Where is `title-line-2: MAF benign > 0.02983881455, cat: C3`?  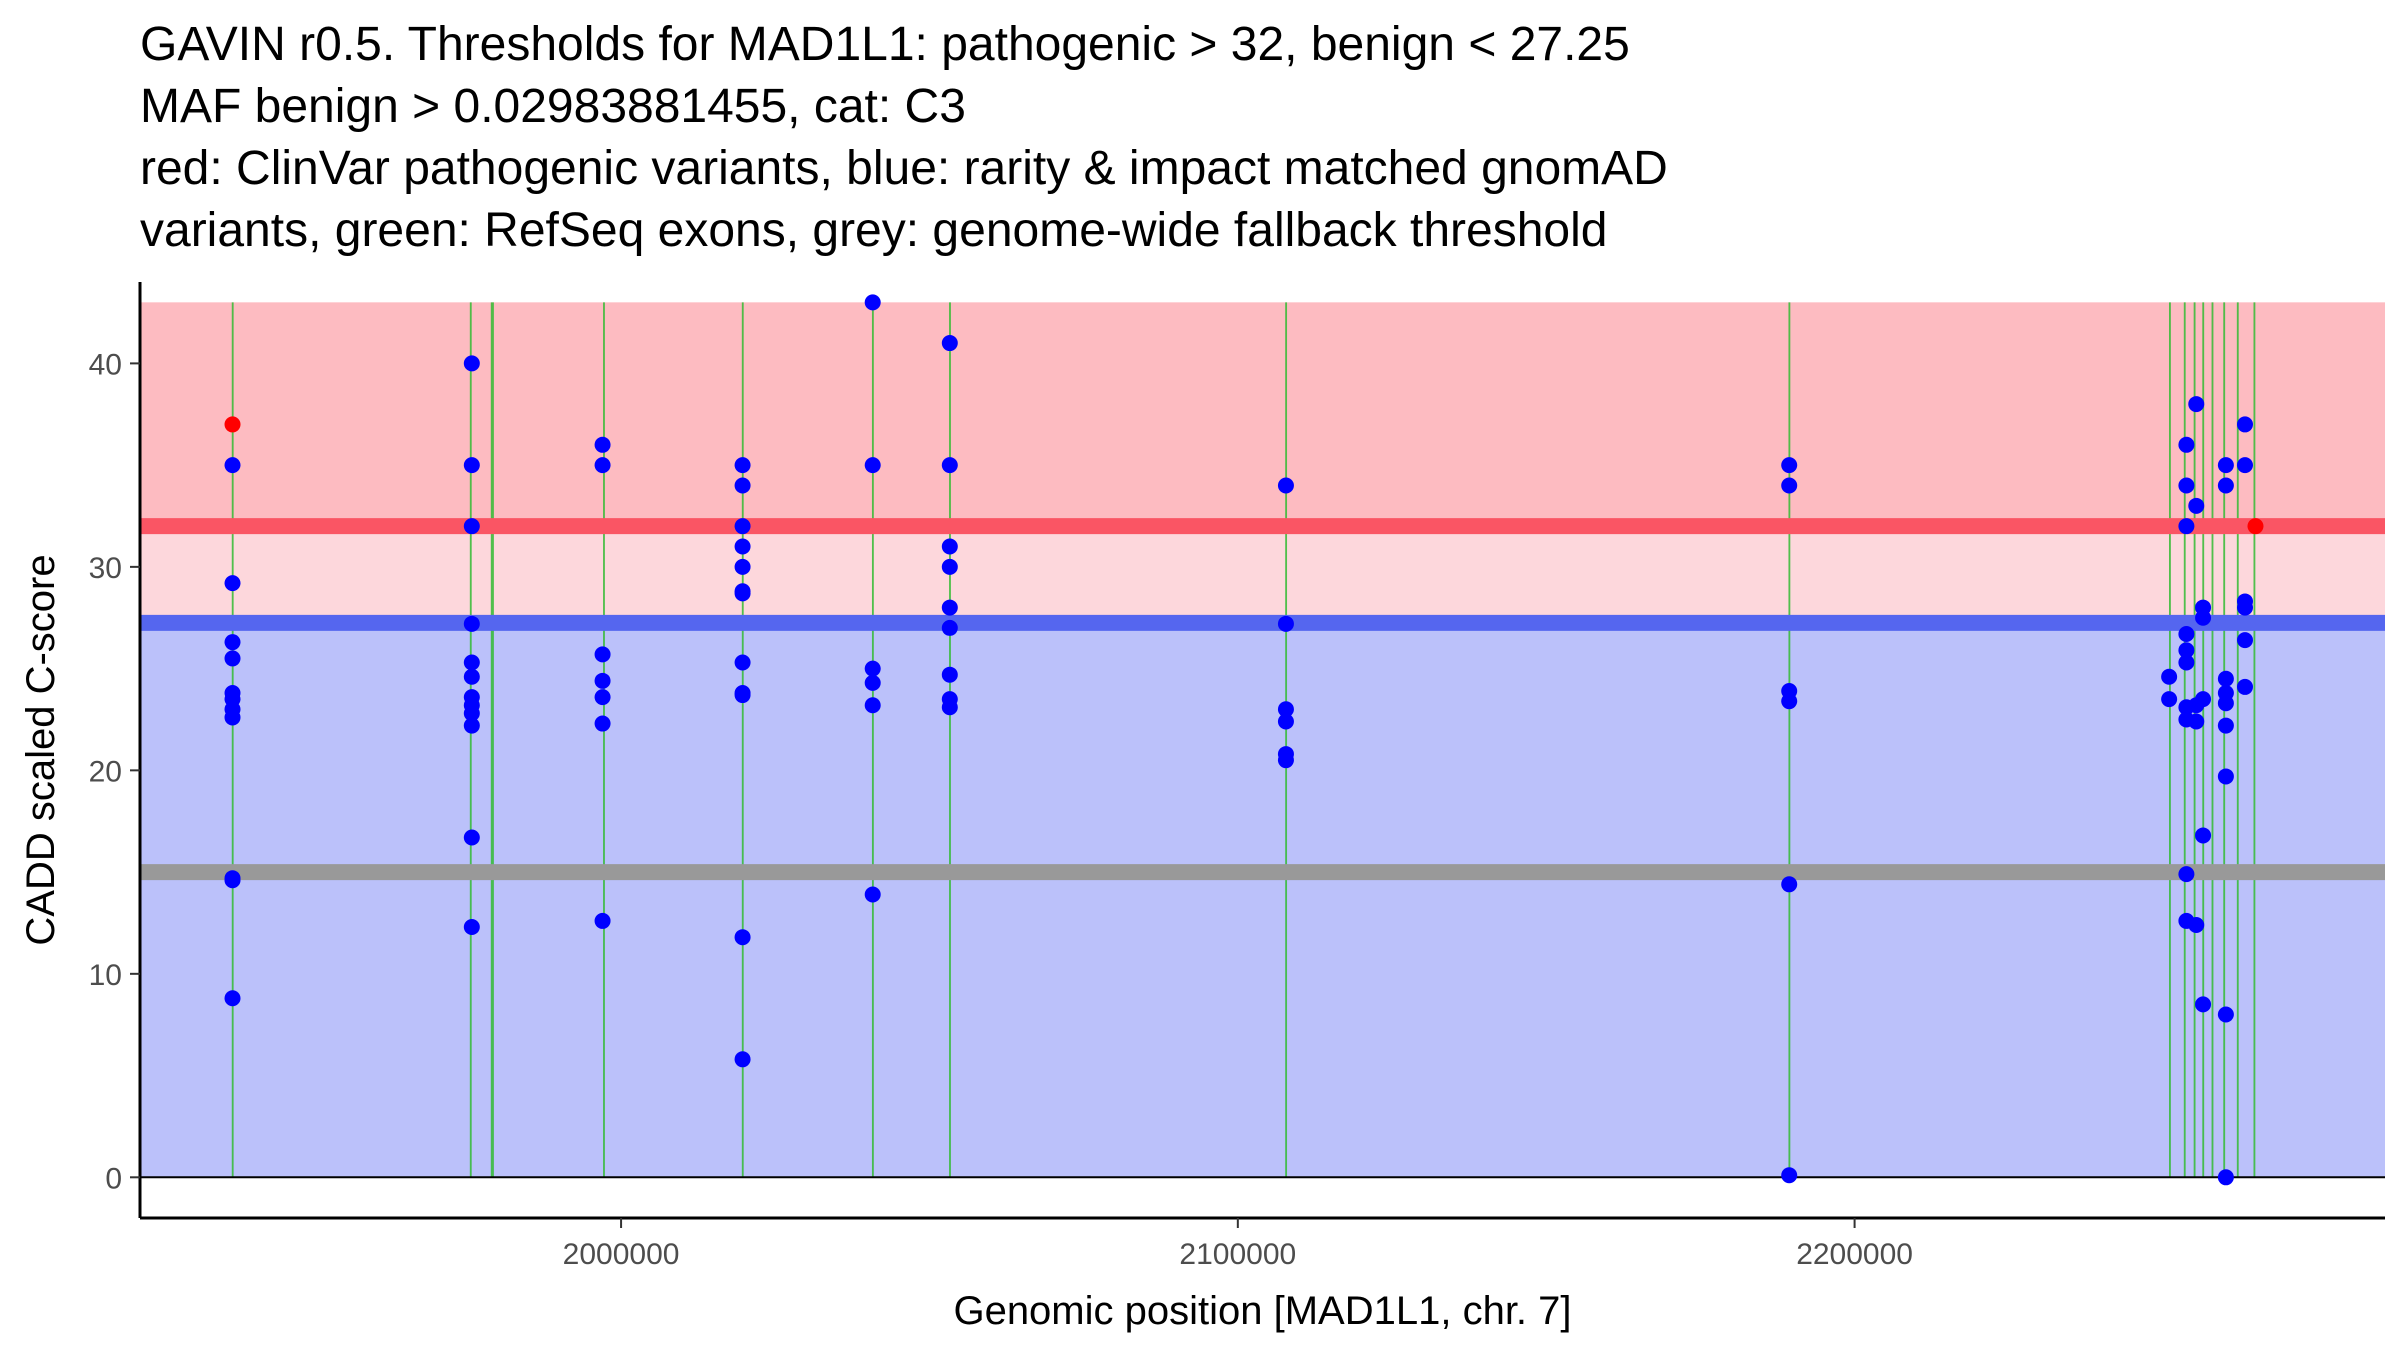
title-line-2: MAF benign > 0.02983881455, cat: C3 is located at coordinates (553, 106).